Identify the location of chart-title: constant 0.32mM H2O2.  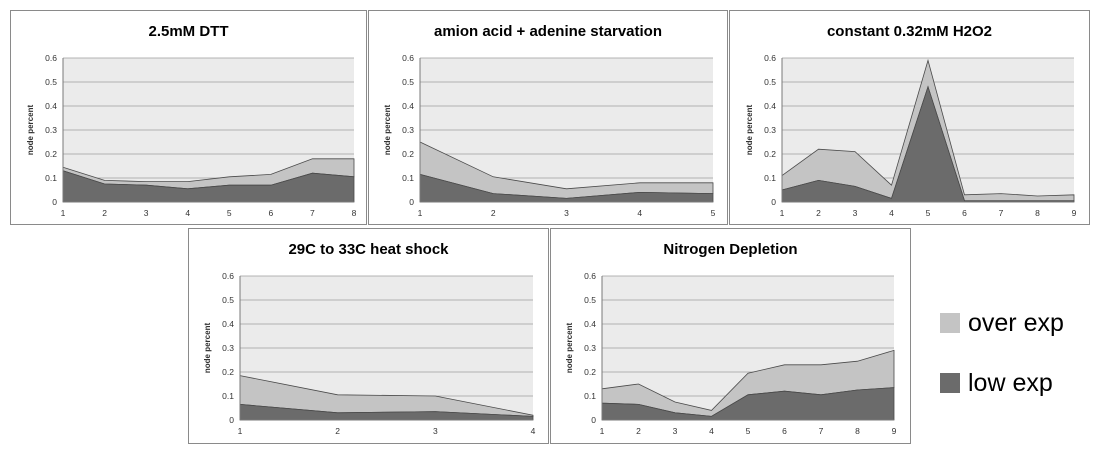
(909, 31).